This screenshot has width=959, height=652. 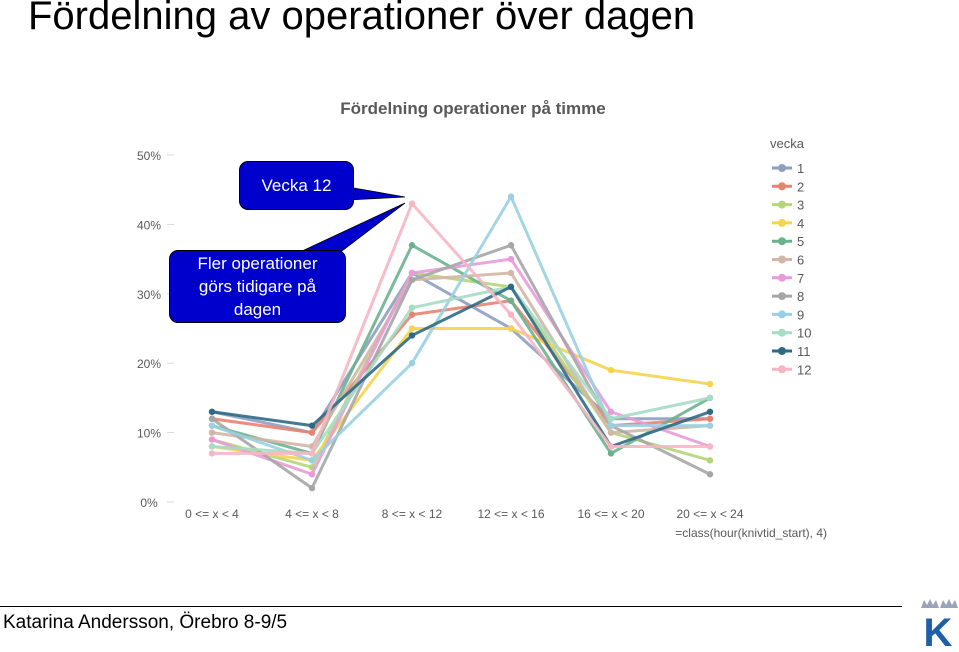 What do you see at coordinates (510, 514) in the screenshot?
I see `x-tick-label: 12 <= x < 16` at bounding box center [510, 514].